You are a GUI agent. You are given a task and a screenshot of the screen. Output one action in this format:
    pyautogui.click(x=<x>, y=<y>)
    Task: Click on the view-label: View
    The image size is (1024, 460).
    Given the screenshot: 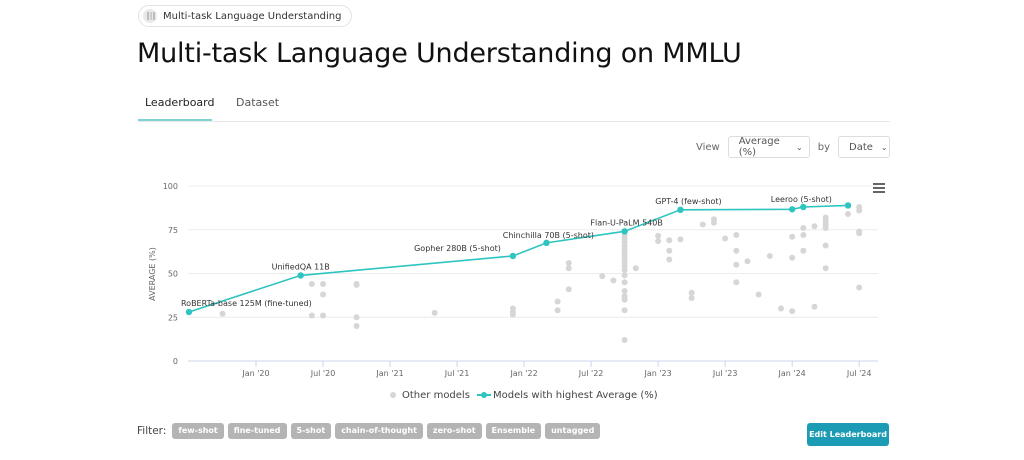 What is the action you would take?
    pyautogui.click(x=708, y=147)
    